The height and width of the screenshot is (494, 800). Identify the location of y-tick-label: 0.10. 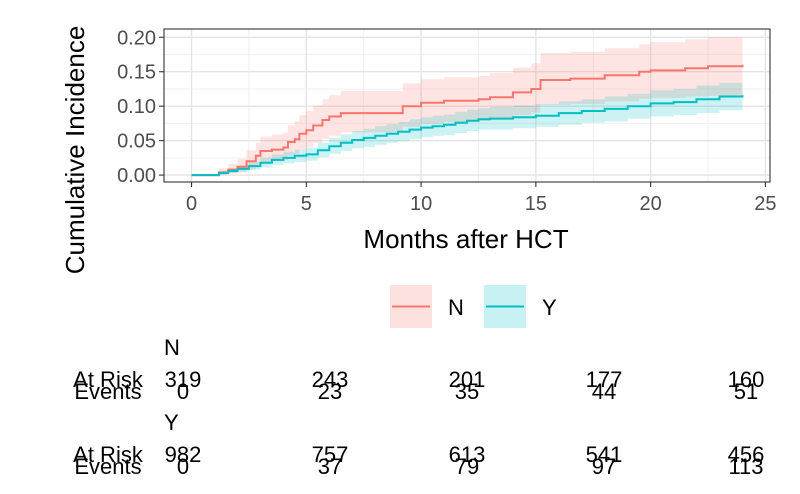
(136, 107).